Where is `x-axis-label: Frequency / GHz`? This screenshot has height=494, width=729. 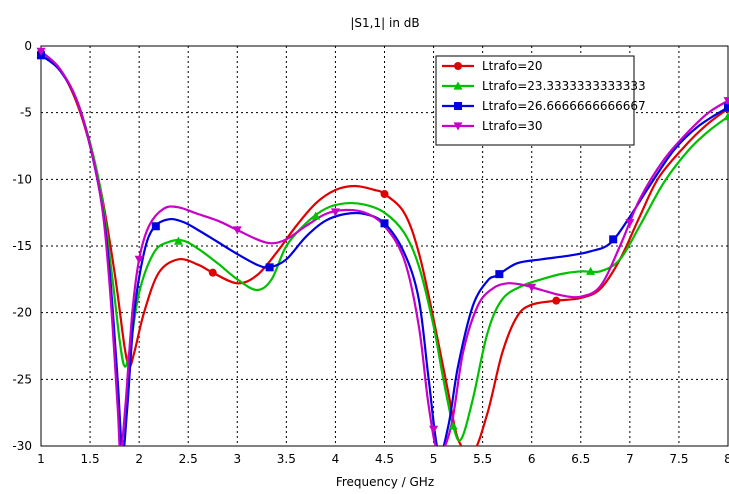
x-axis-label: Frequency / GHz is located at coordinates (385, 482).